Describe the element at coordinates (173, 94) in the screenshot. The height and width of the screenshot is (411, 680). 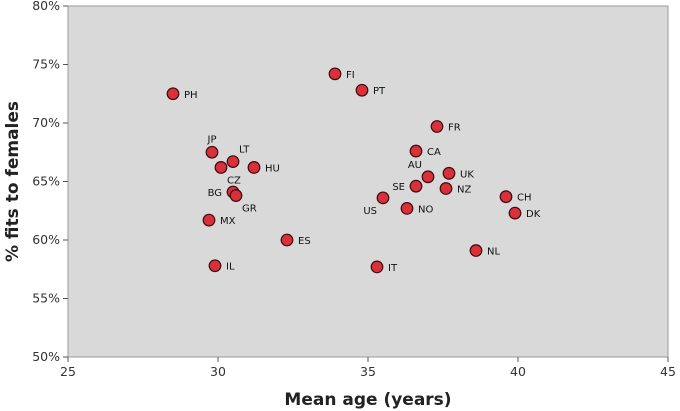
I see `data-point-ph` at that location.